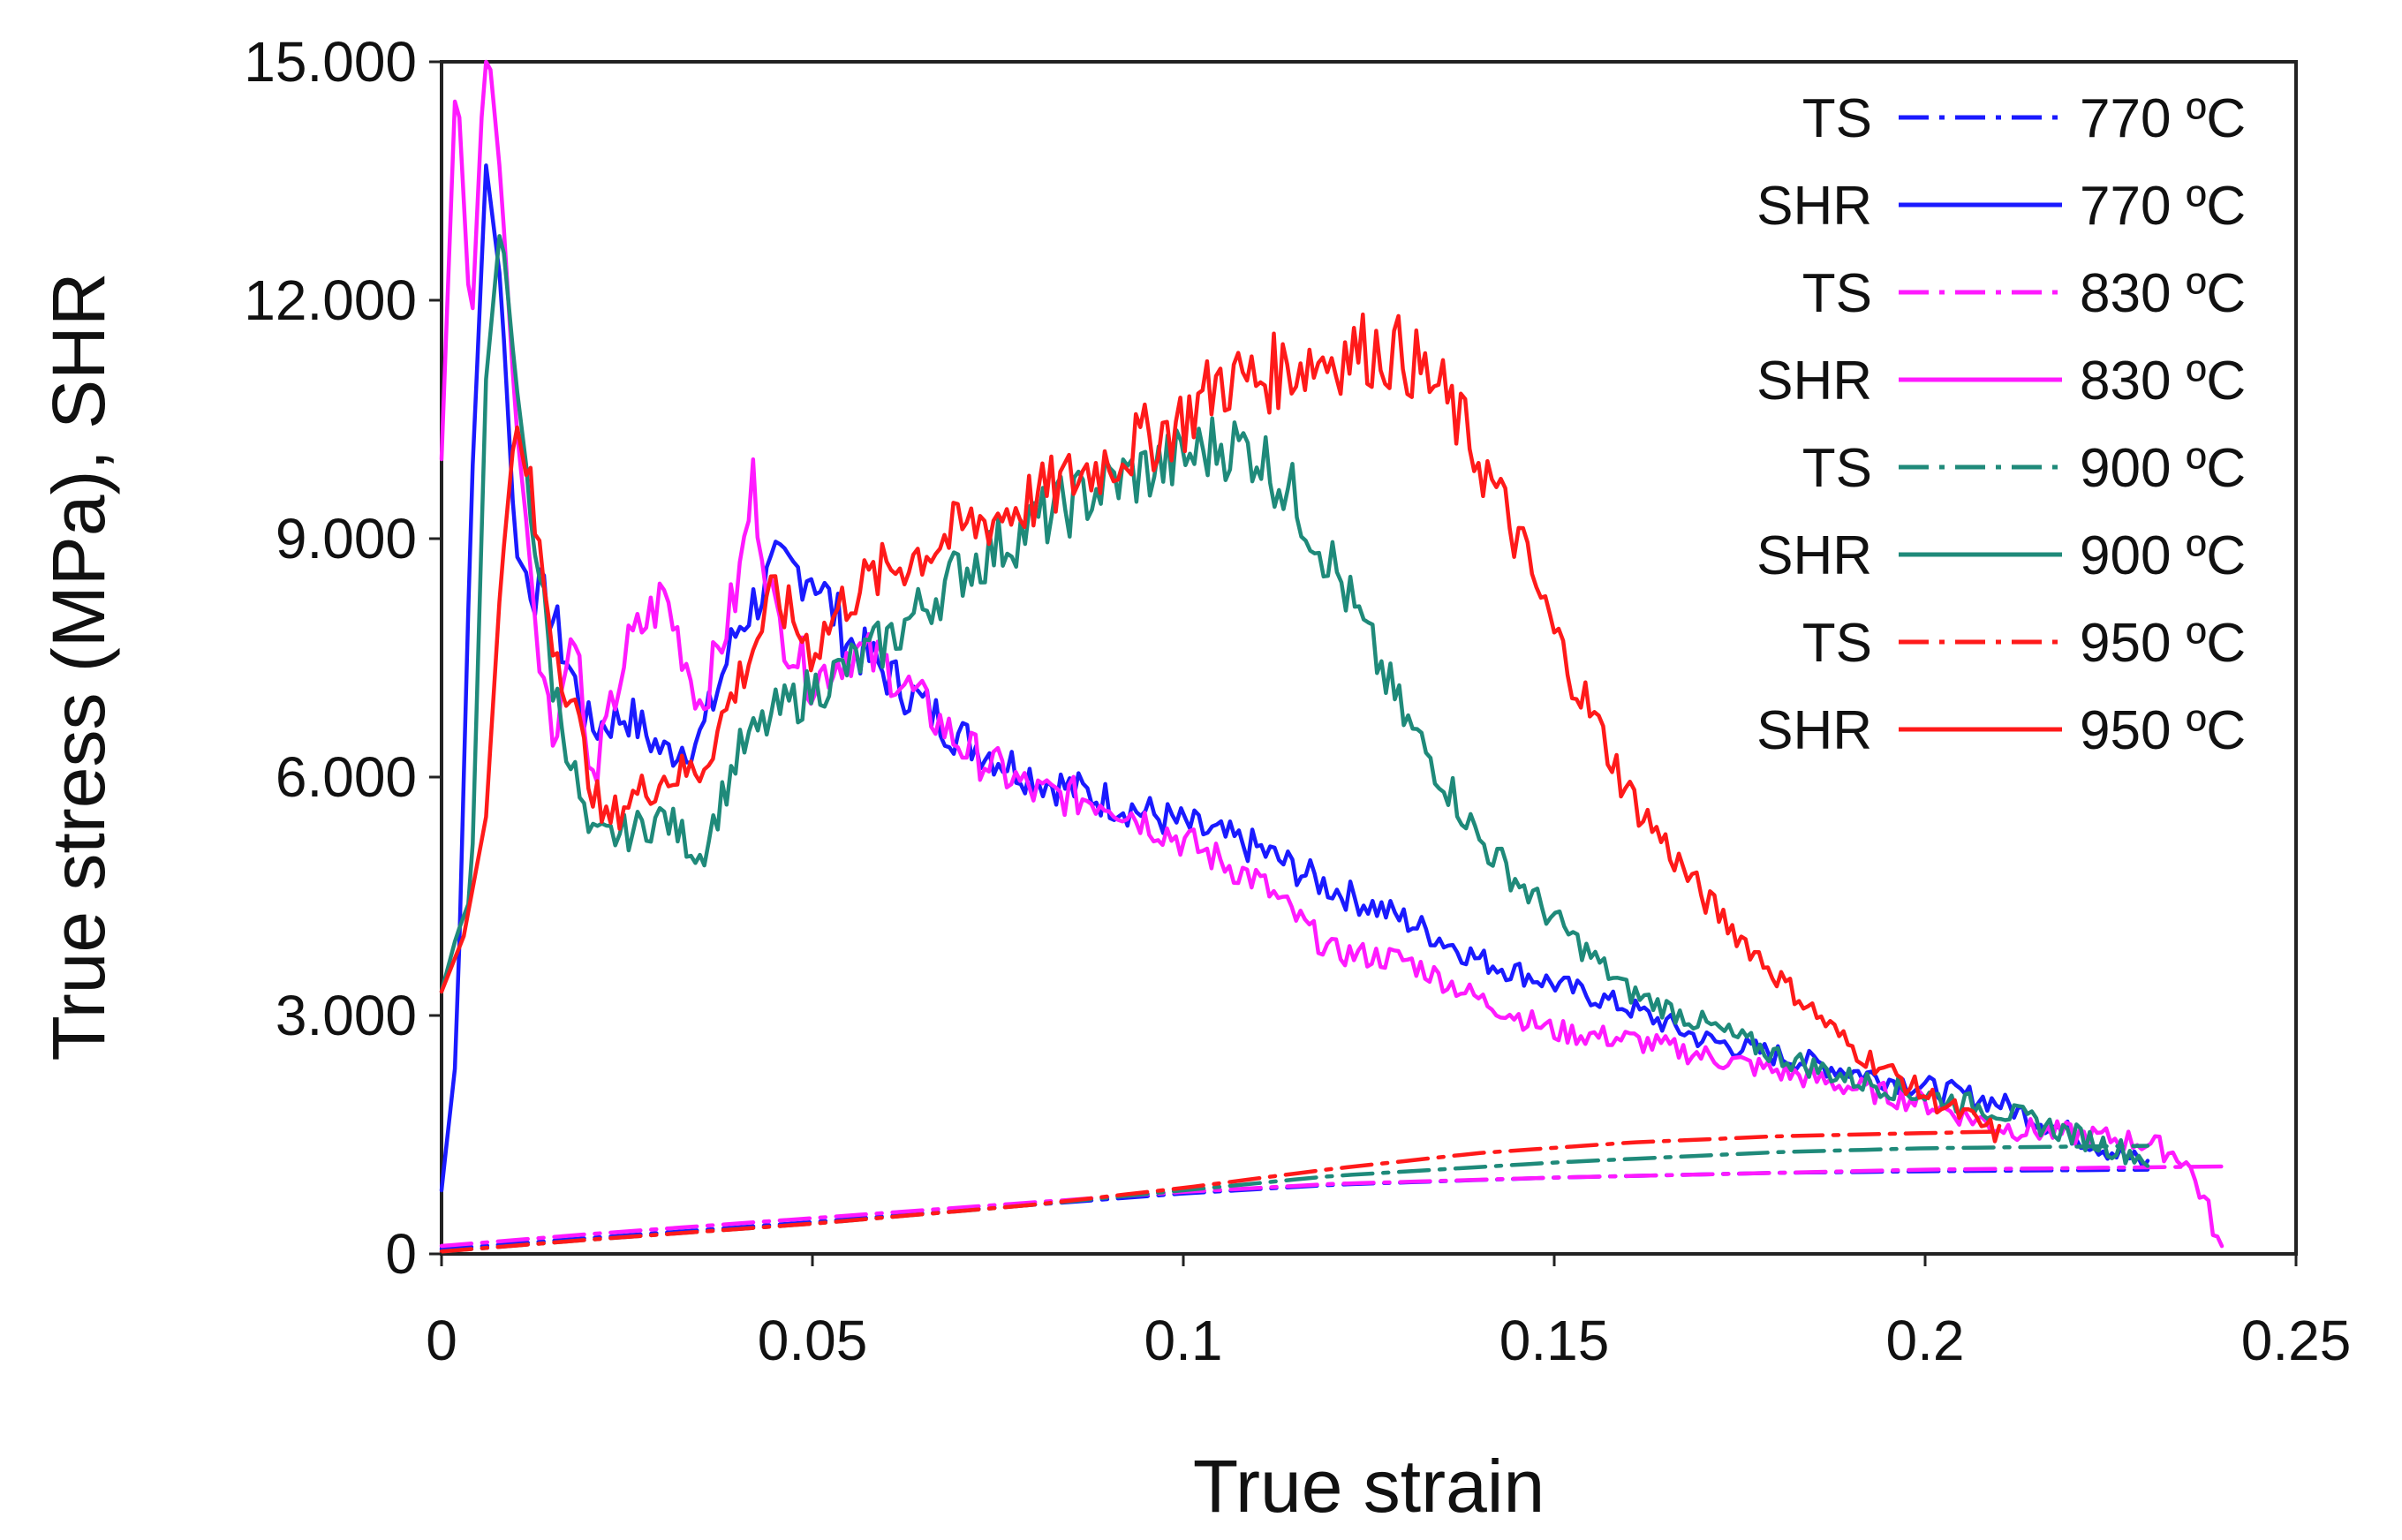 The height and width of the screenshot is (1540, 2402). I want to click on legend-item: SHR 830 ºC, so click(2001, 381).